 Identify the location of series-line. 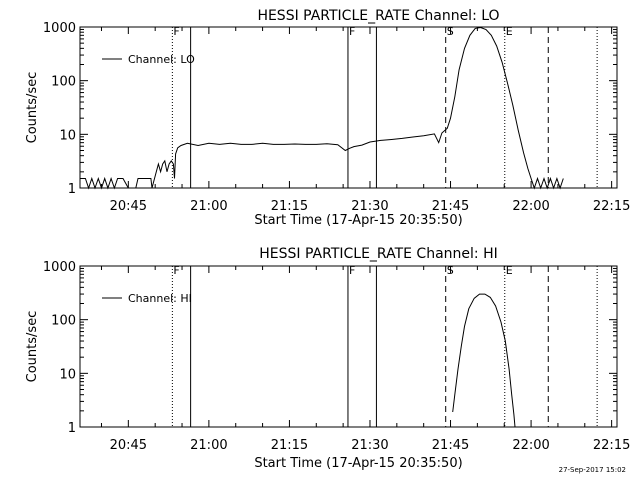
(484, 360).